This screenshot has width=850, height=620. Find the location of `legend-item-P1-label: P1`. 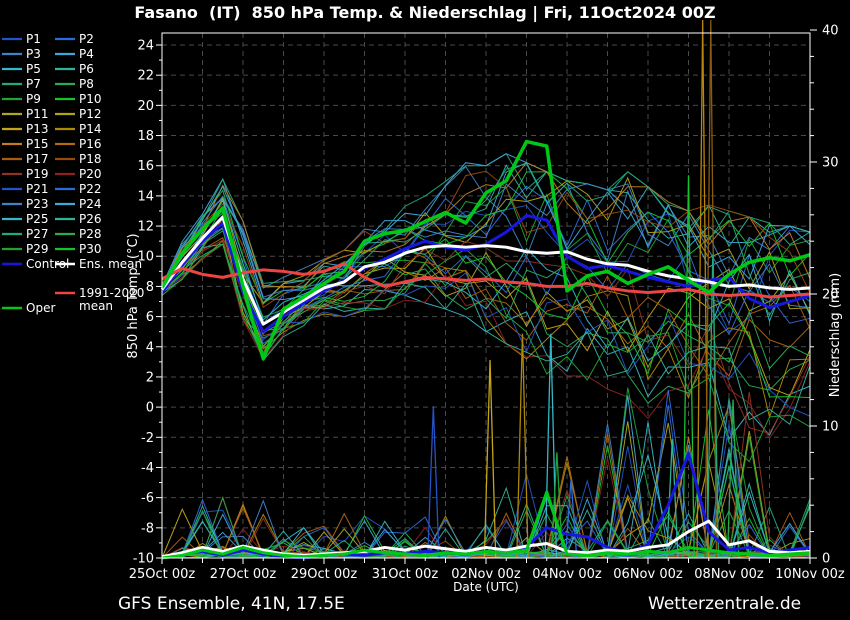

legend-item-P1-label: P1 is located at coordinates (33, 39).